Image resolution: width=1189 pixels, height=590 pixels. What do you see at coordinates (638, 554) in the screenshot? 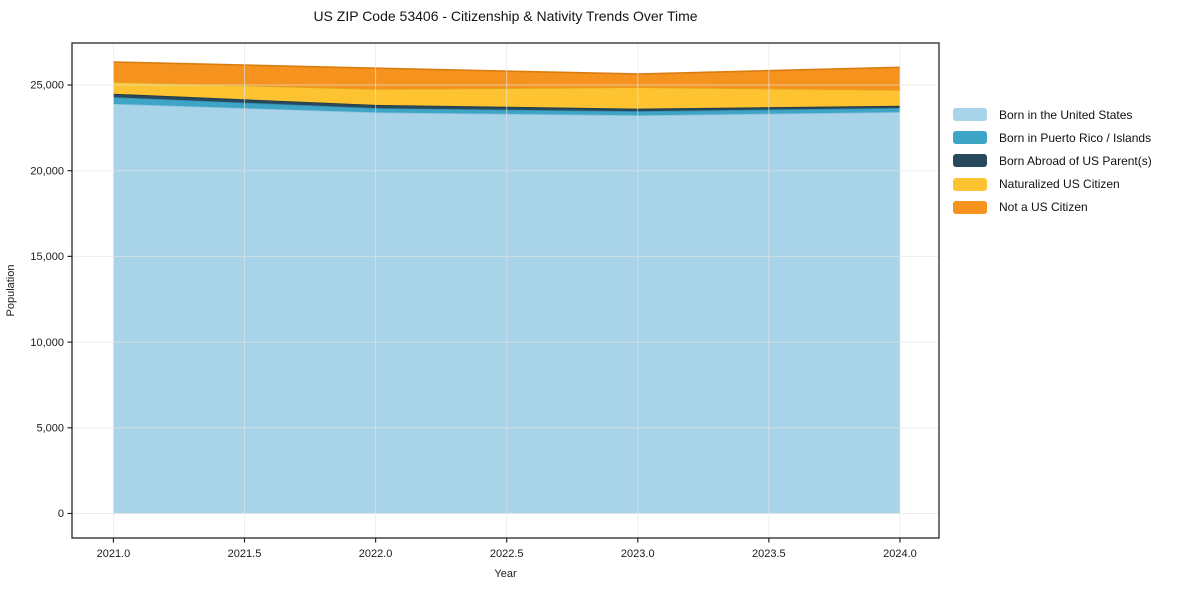
I see `x-tick-label: 2023.0` at bounding box center [638, 554].